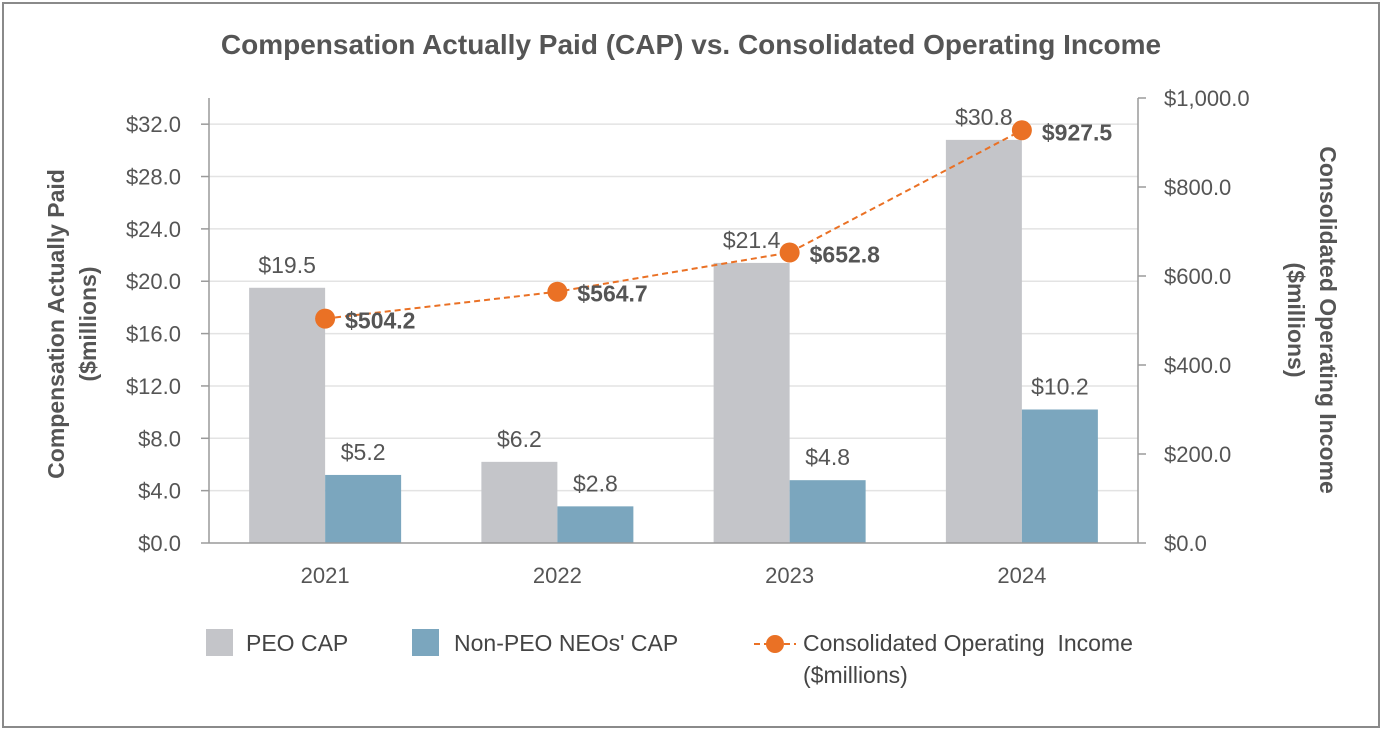 The height and width of the screenshot is (730, 1382). What do you see at coordinates (1296, 319) in the screenshot?
I see `right-axis-title-line-2: ($millions)` at bounding box center [1296, 319].